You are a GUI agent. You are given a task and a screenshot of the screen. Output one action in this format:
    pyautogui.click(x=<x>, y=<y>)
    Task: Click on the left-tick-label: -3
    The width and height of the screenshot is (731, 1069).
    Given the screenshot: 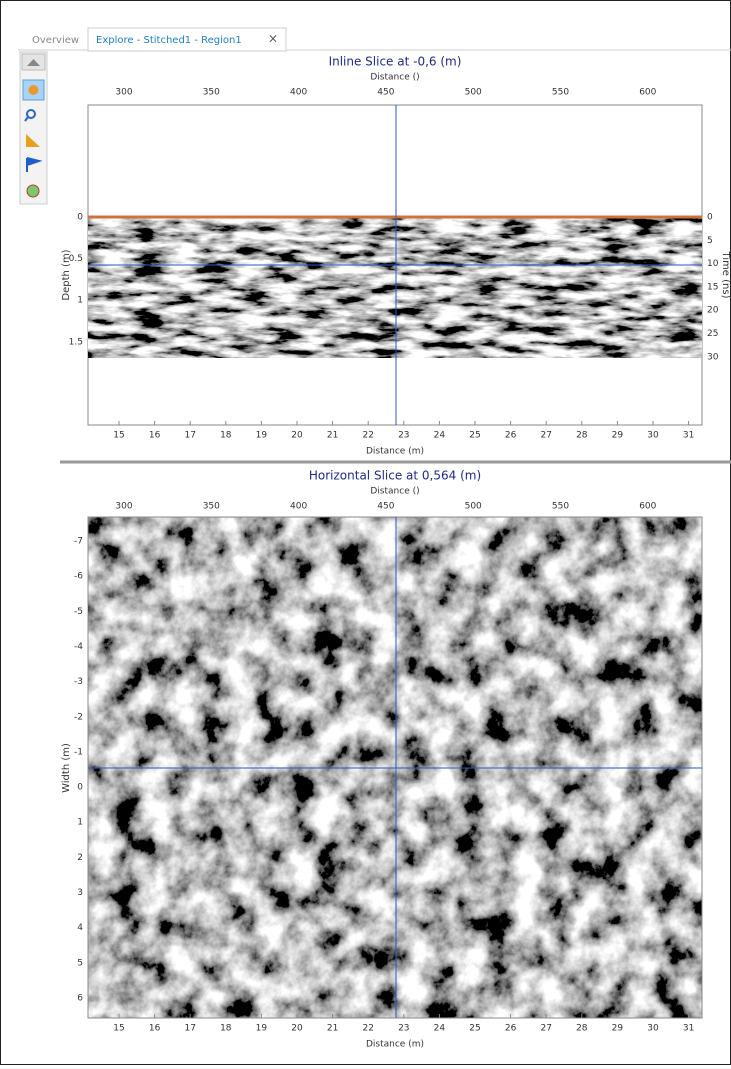 What is the action you would take?
    pyautogui.click(x=78, y=682)
    